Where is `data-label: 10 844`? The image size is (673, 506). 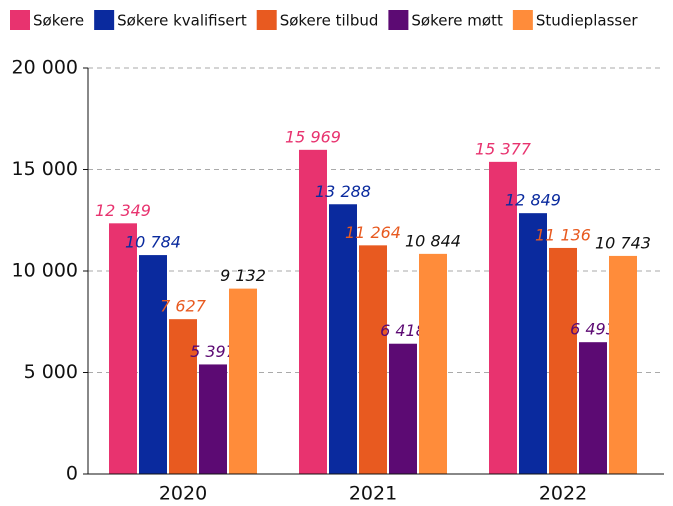 data-label: 10 844 is located at coordinates (433, 240).